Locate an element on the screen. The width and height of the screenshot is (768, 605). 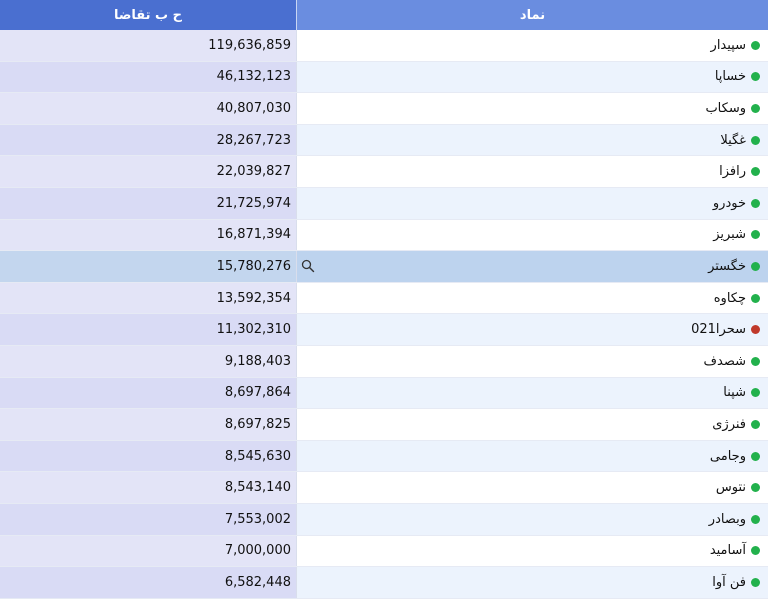
symbol-label: شبریز is located at coordinates (729, 235).